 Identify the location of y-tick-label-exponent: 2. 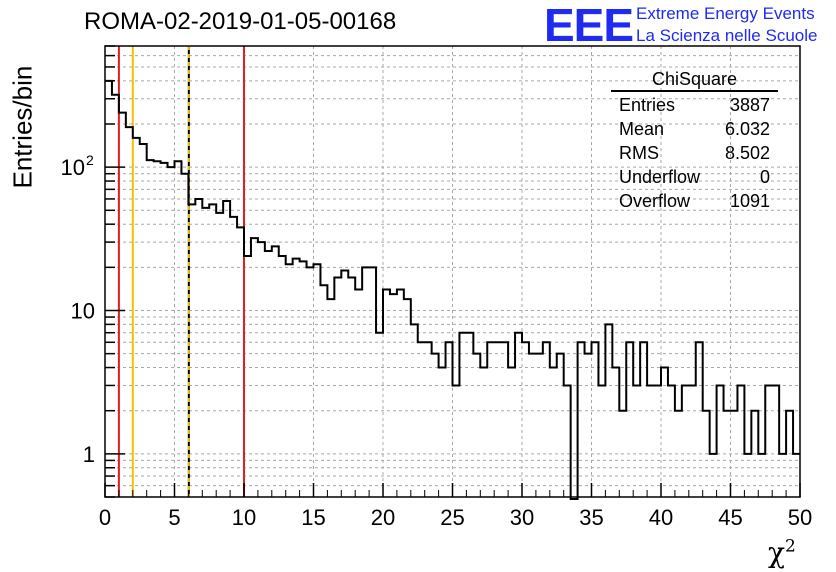
(90, 160).